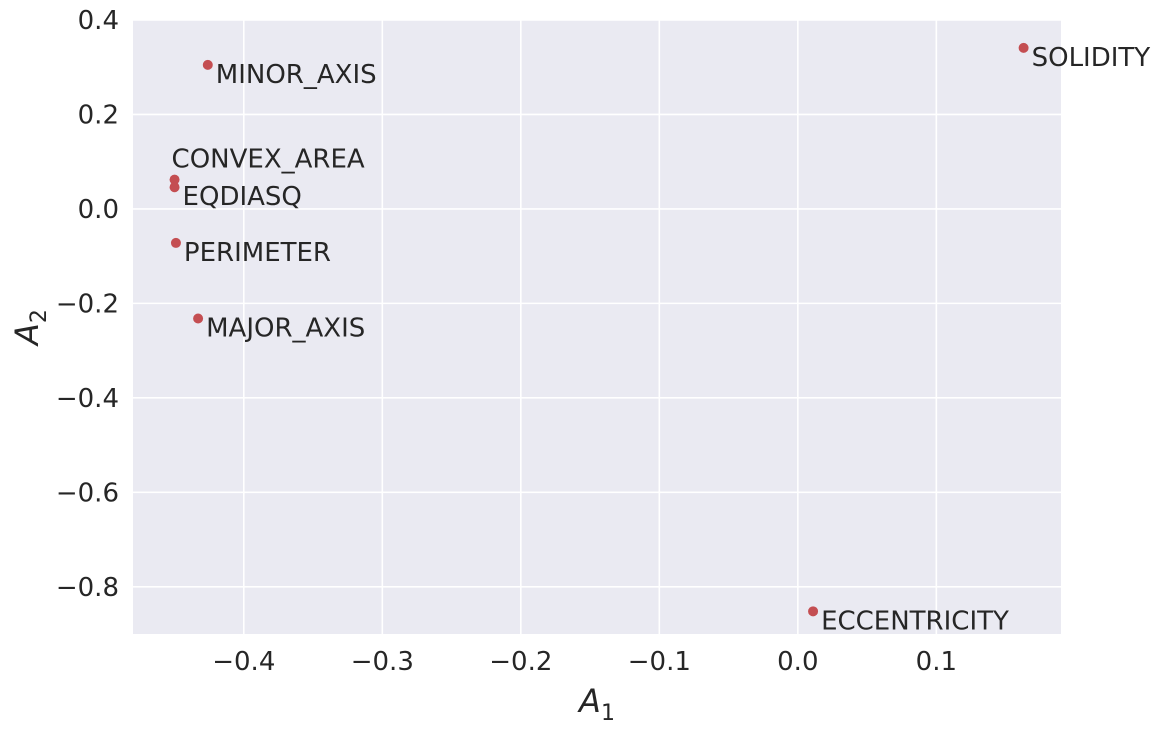 This screenshot has width=1163, height=729. Describe the element at coordinates (98, 115) in the screenshot. I see `y-tick-label: 0.2` at that location.